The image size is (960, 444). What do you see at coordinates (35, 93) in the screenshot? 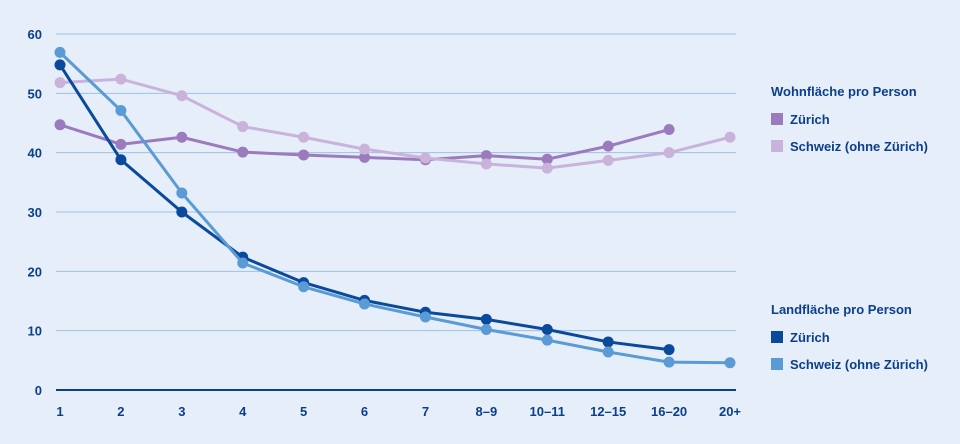
I see `y-tick-label: 50` at bounding box center [35, 93].